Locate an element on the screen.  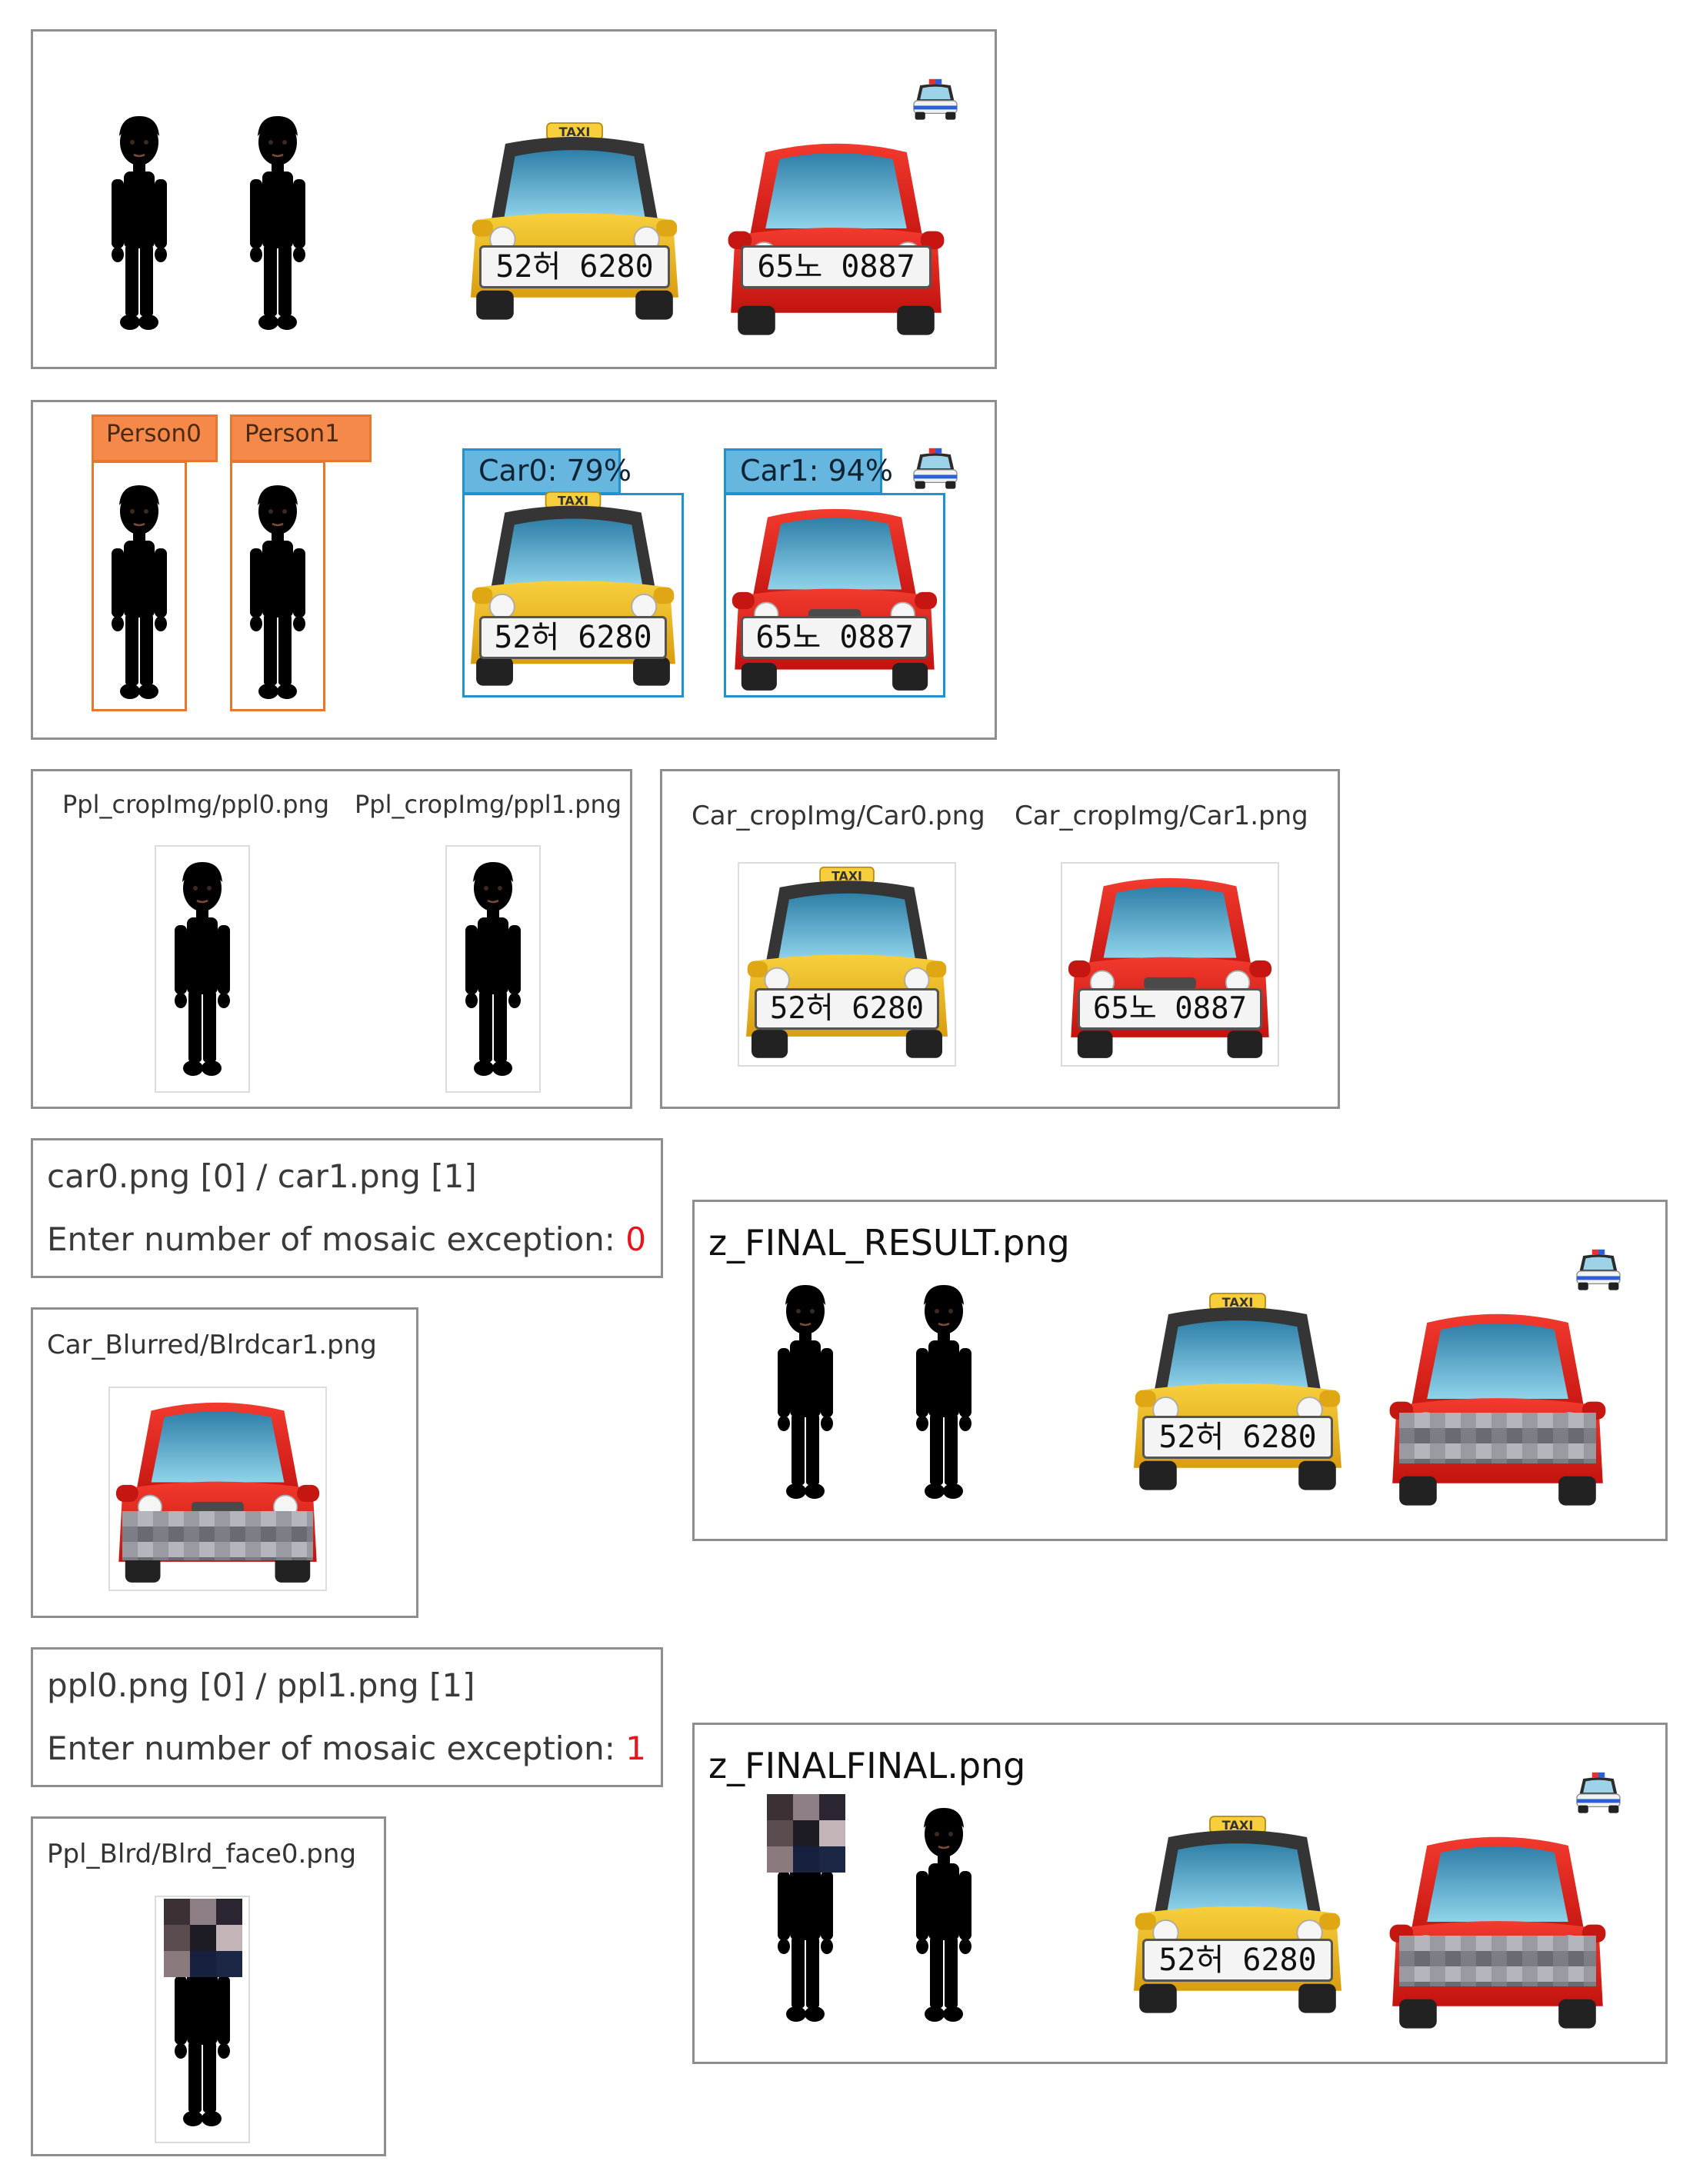
final-result-title: z_FINAL_RESULT.png is located at coordinates (889, 1242).